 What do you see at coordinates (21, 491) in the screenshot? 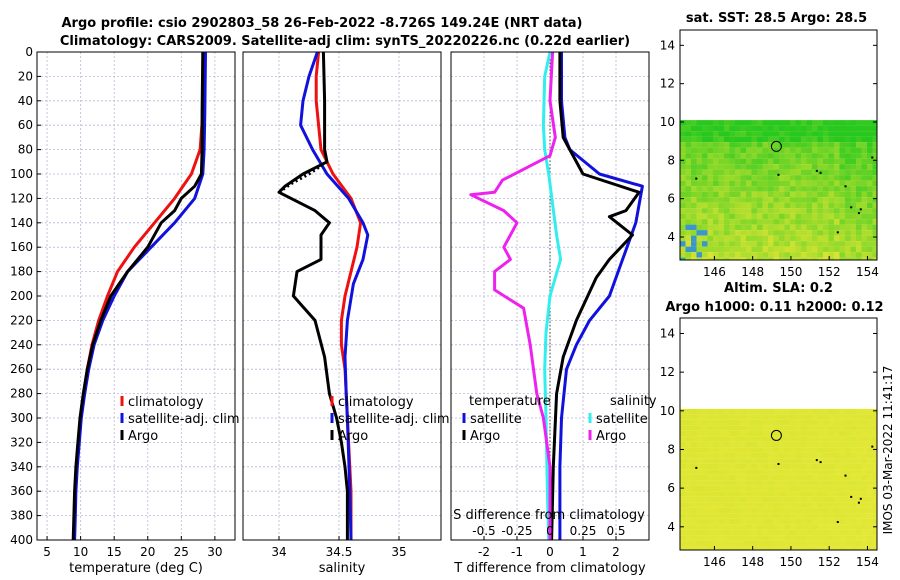
I see `temperature-ytick-label: 360` at bounding box center [21, 491].